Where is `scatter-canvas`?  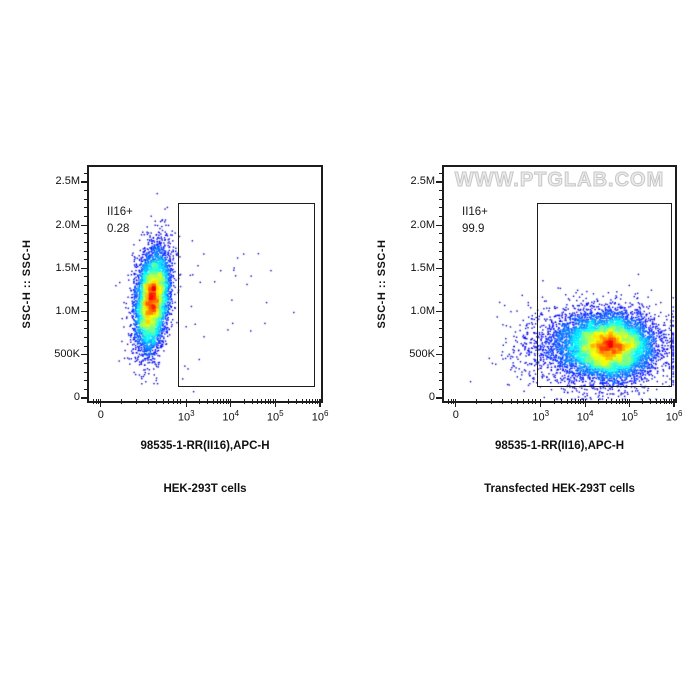 scatter-canvas is located at coordinates (205, 284).